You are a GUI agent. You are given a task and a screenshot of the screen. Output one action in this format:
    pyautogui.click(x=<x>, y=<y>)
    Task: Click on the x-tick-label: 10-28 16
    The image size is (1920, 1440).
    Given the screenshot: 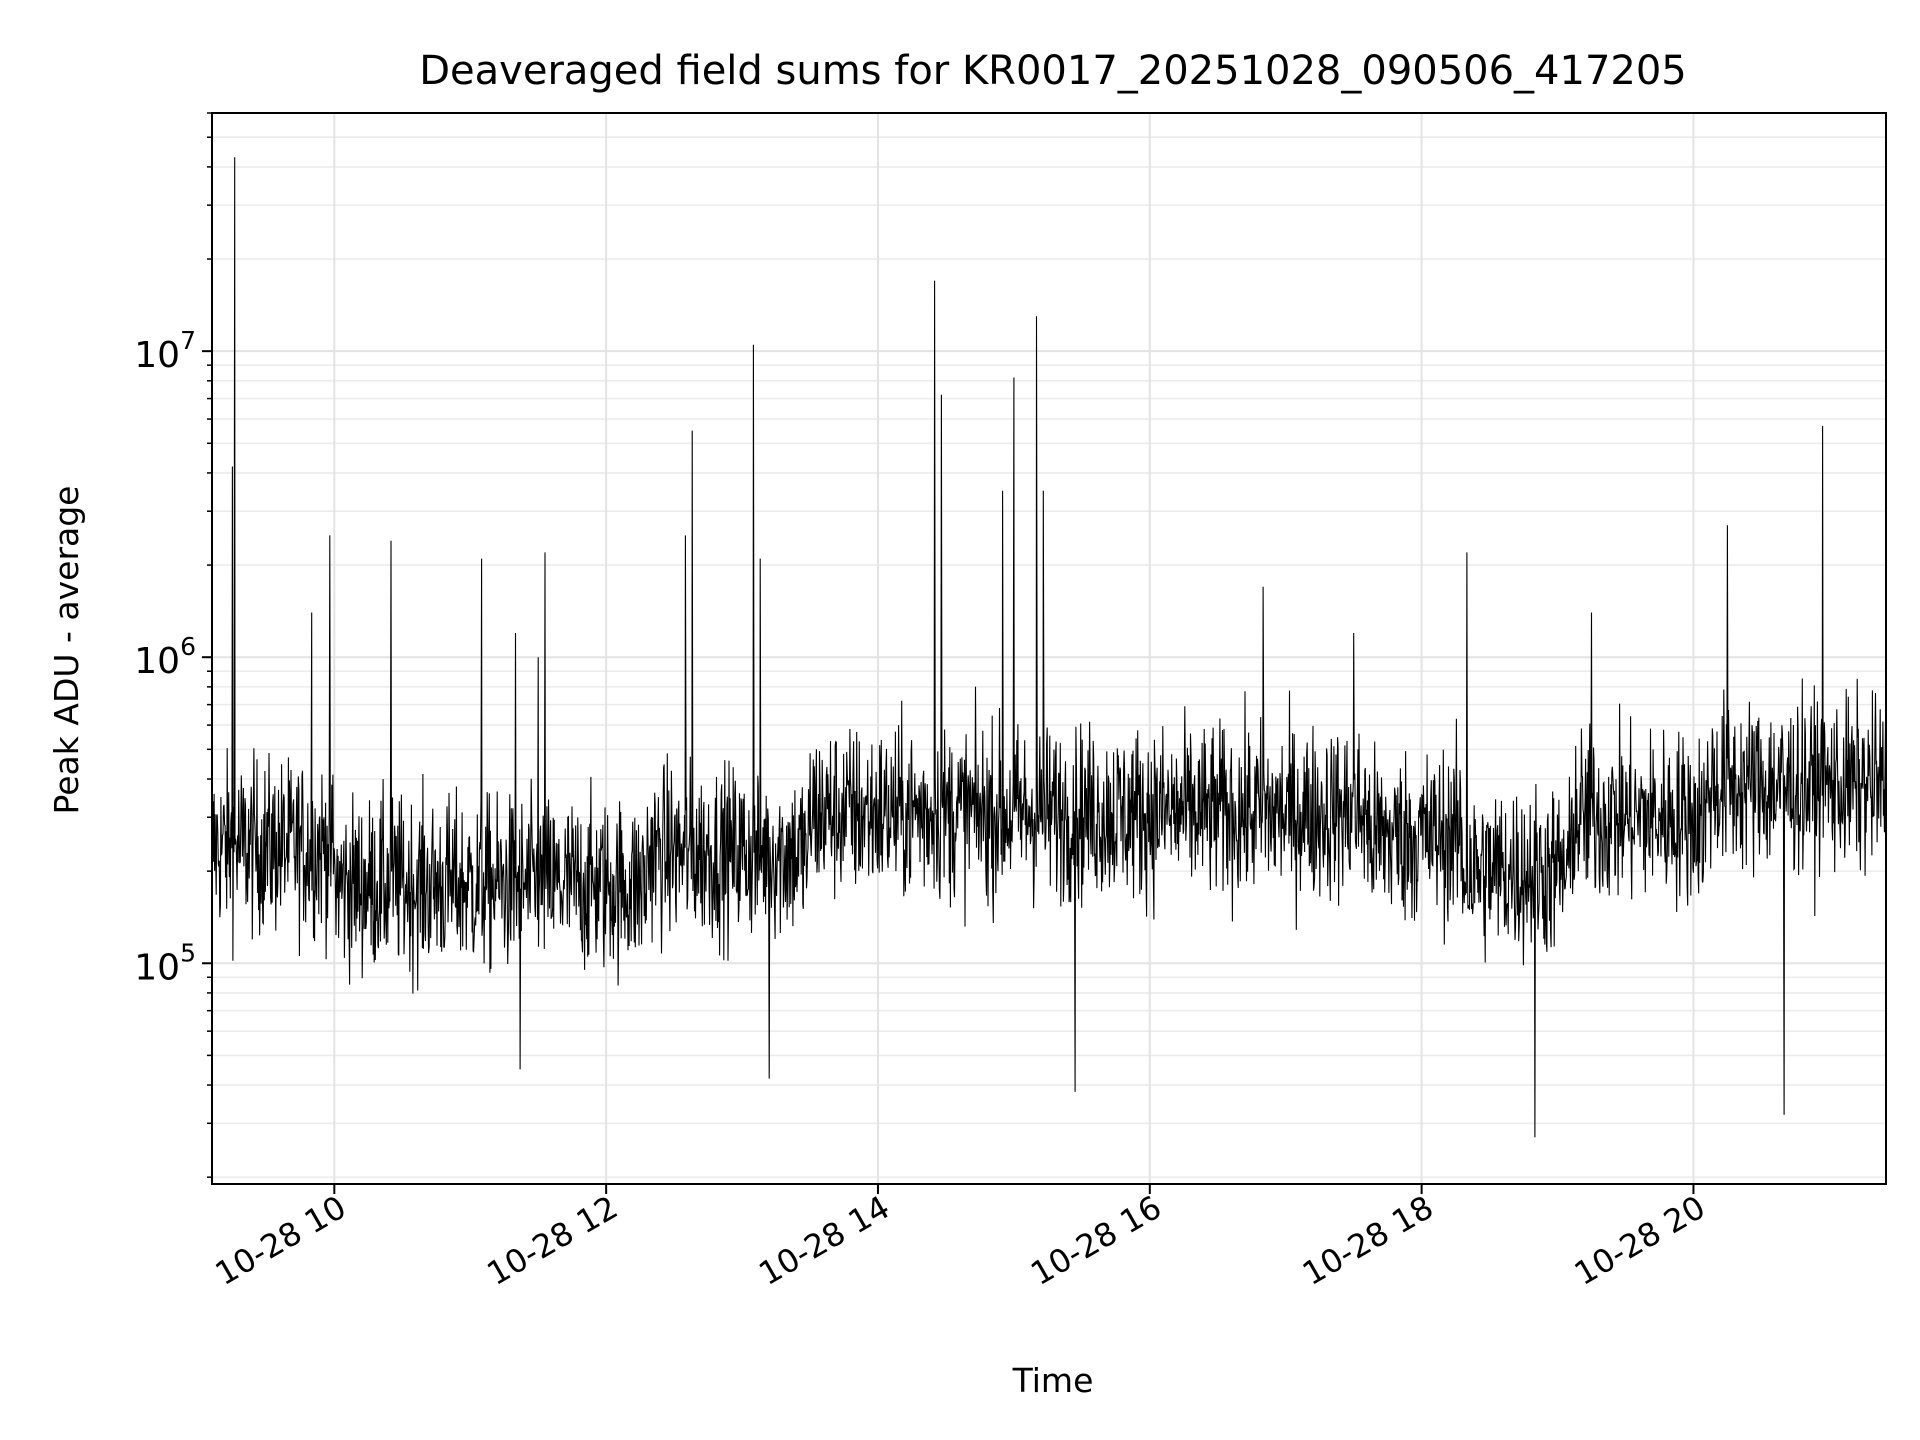 What is the action you would take?
    pyautogui.click(x=1096, y=1240)
    